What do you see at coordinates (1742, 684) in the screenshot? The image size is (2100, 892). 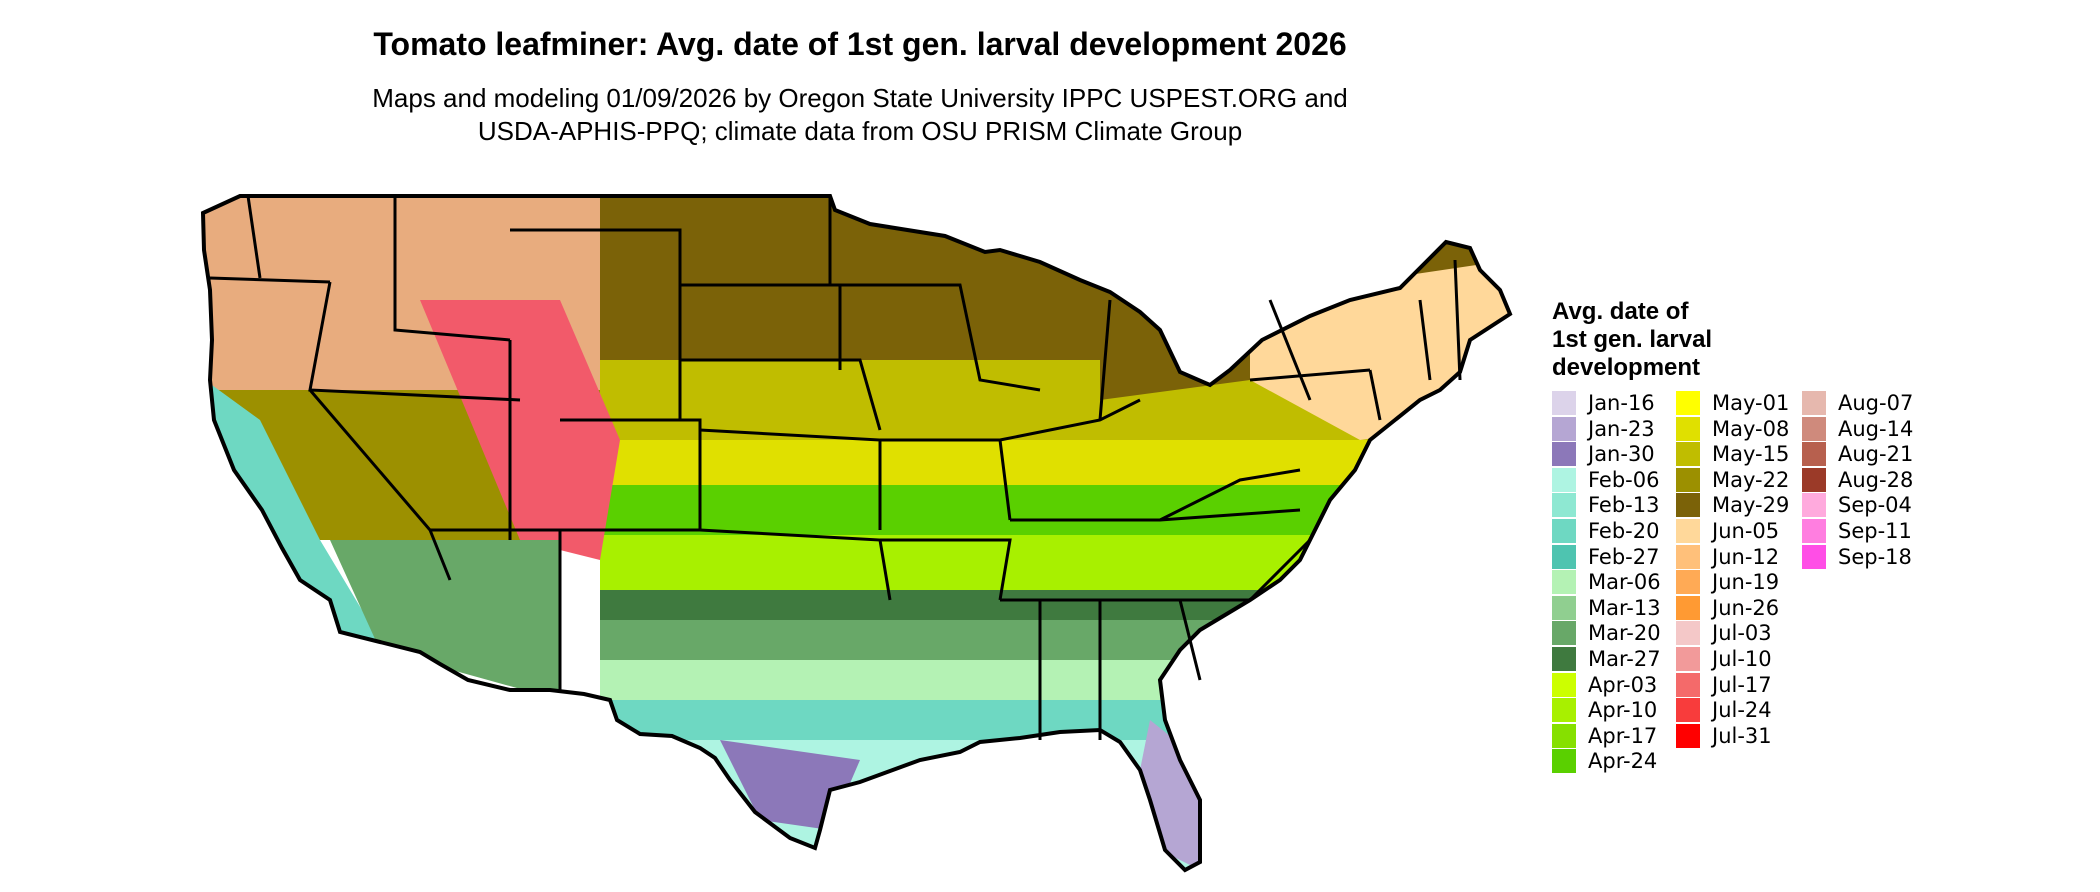 I see `legend-label: Jul-17` at bounding box center [1742, 684].